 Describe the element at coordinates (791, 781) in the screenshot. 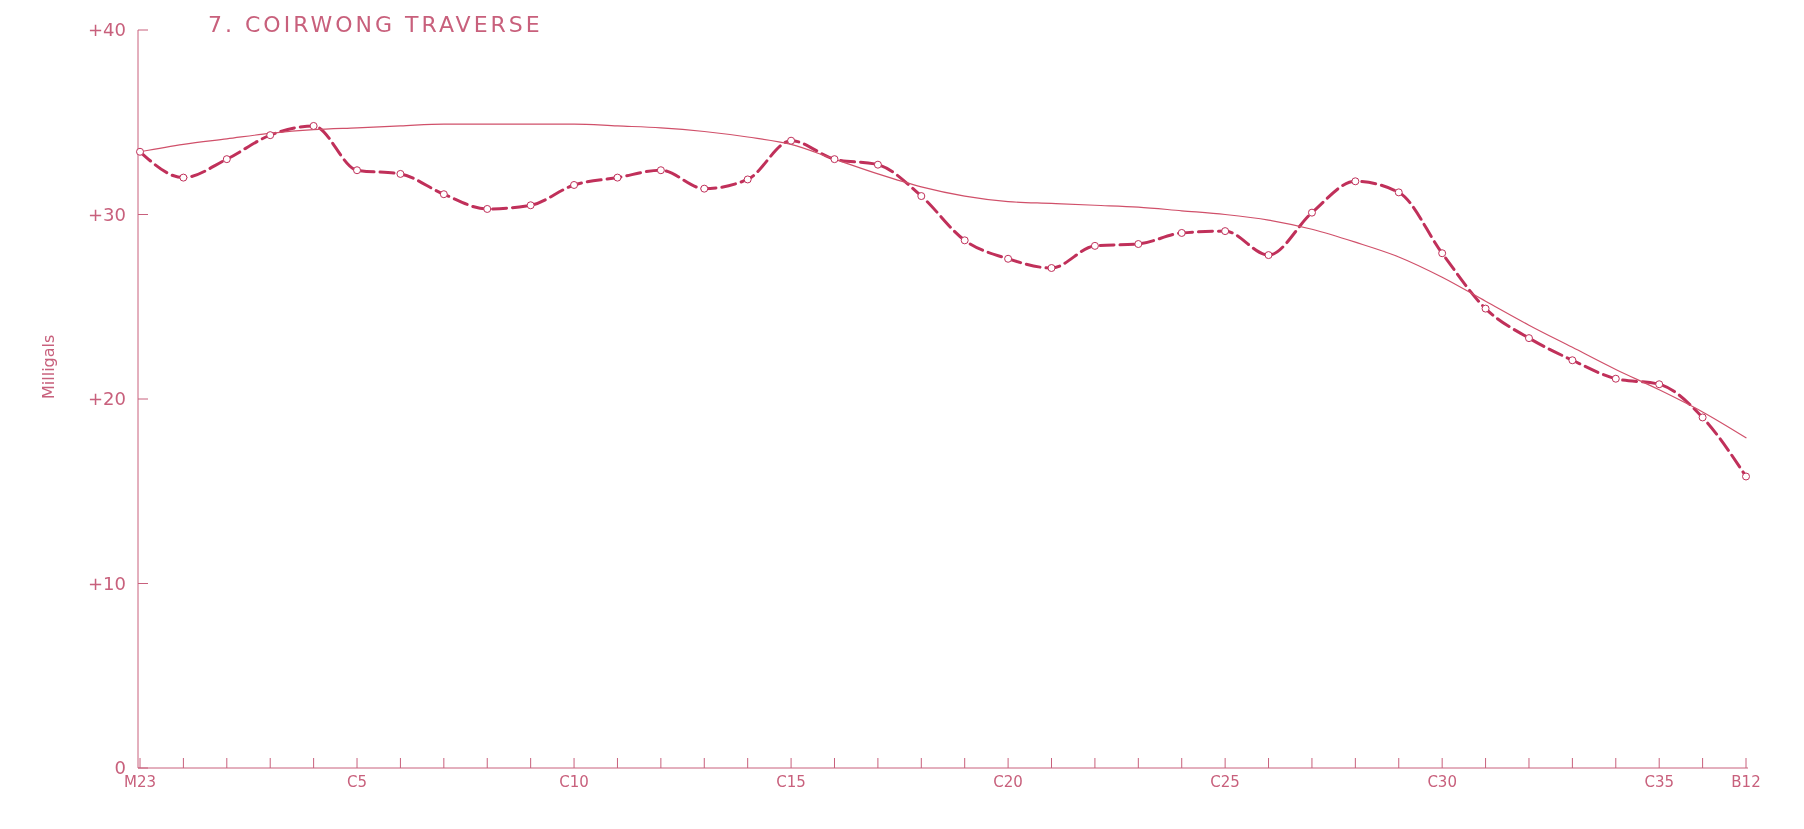

I see `x-tick-label: C15` at that location.